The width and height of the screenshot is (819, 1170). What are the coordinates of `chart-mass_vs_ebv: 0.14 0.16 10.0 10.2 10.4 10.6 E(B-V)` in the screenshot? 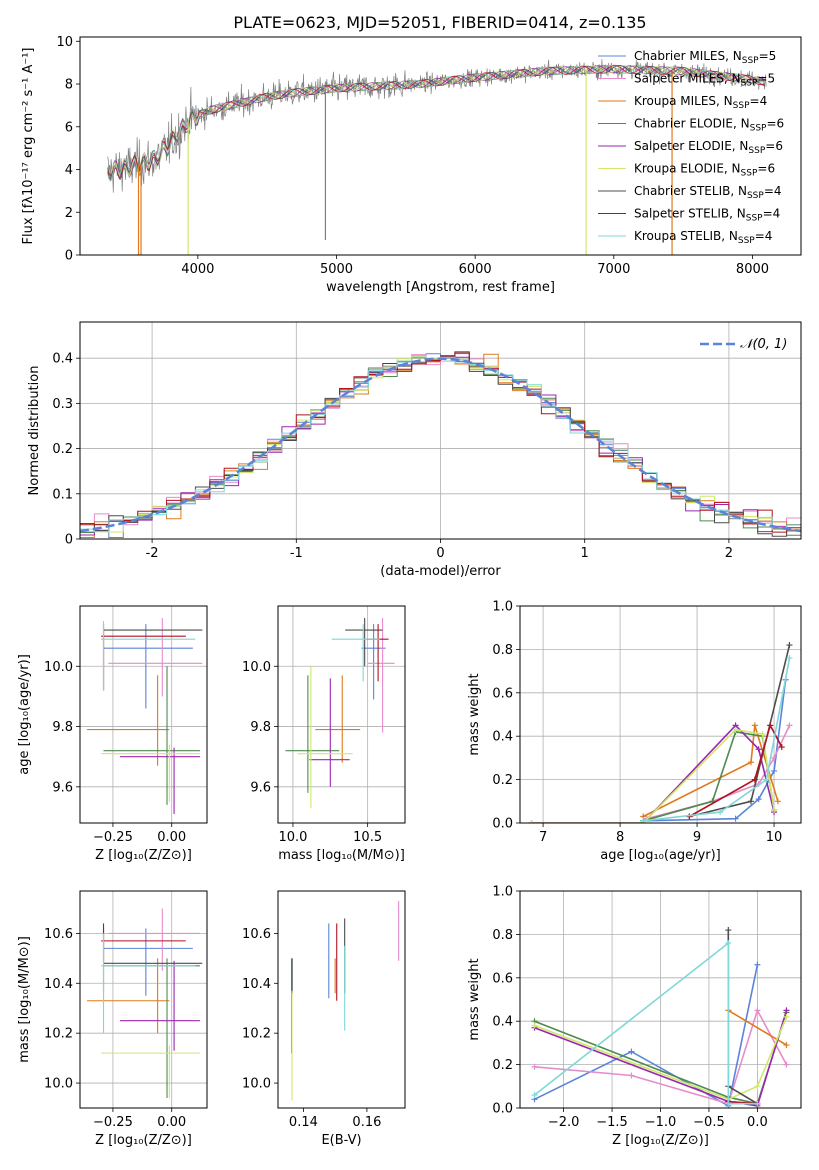 It's located at (324, 1019).